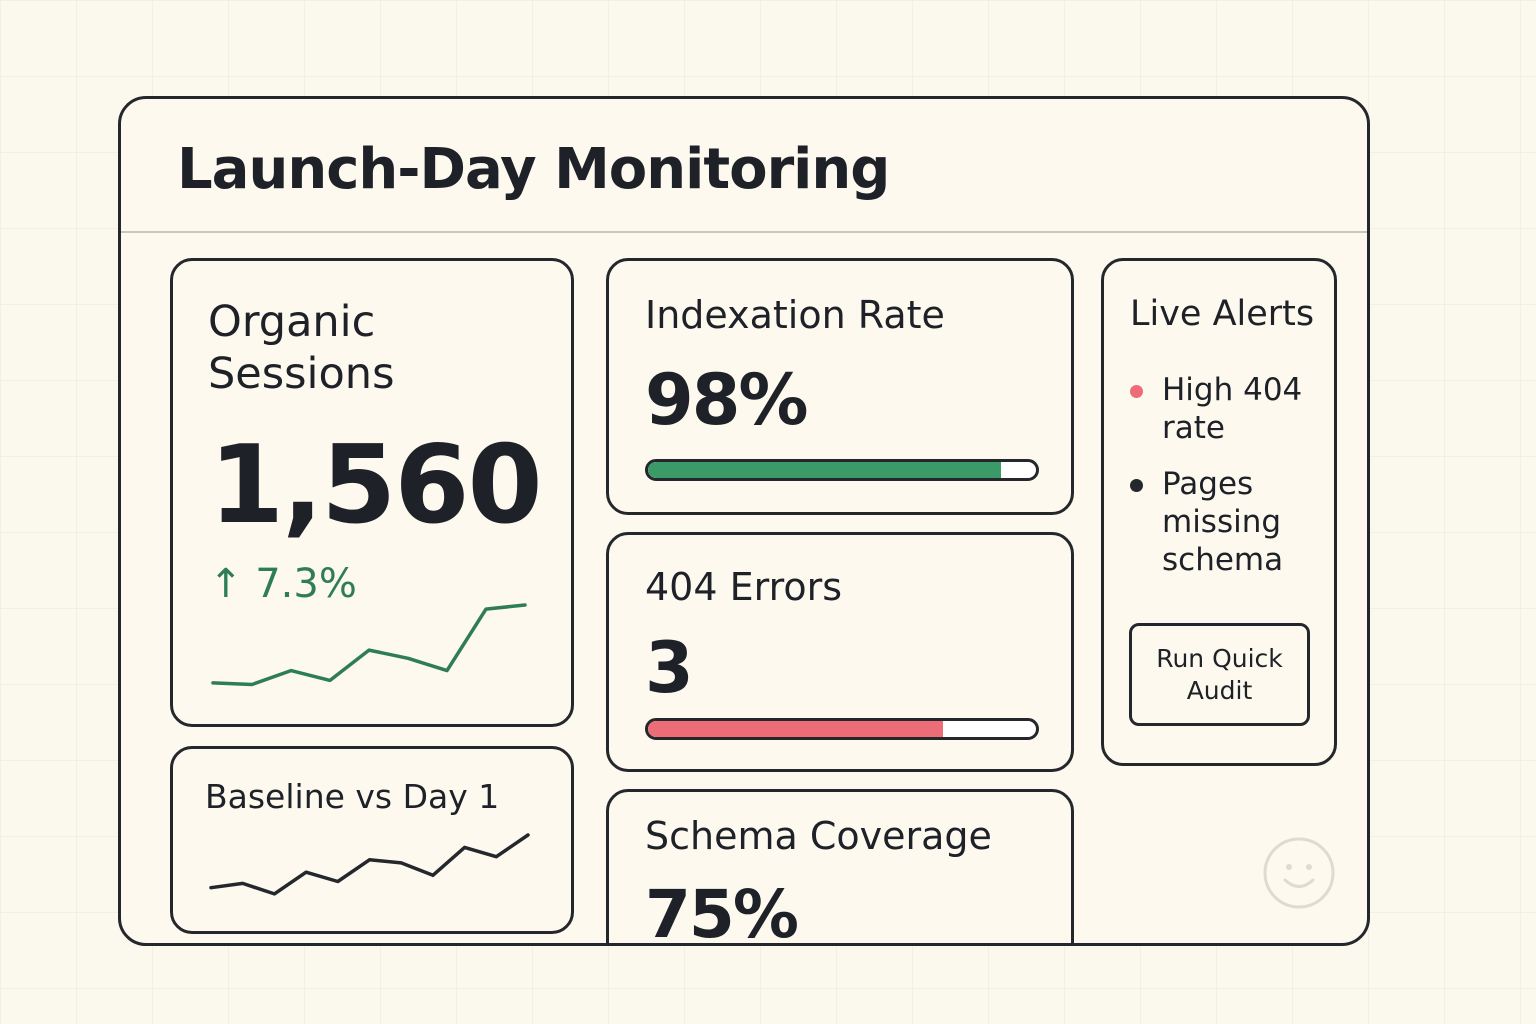  Describe the element at coordinates (727, 400) in the screenshot. I see `indexation-rate-value: 98%` at that location.